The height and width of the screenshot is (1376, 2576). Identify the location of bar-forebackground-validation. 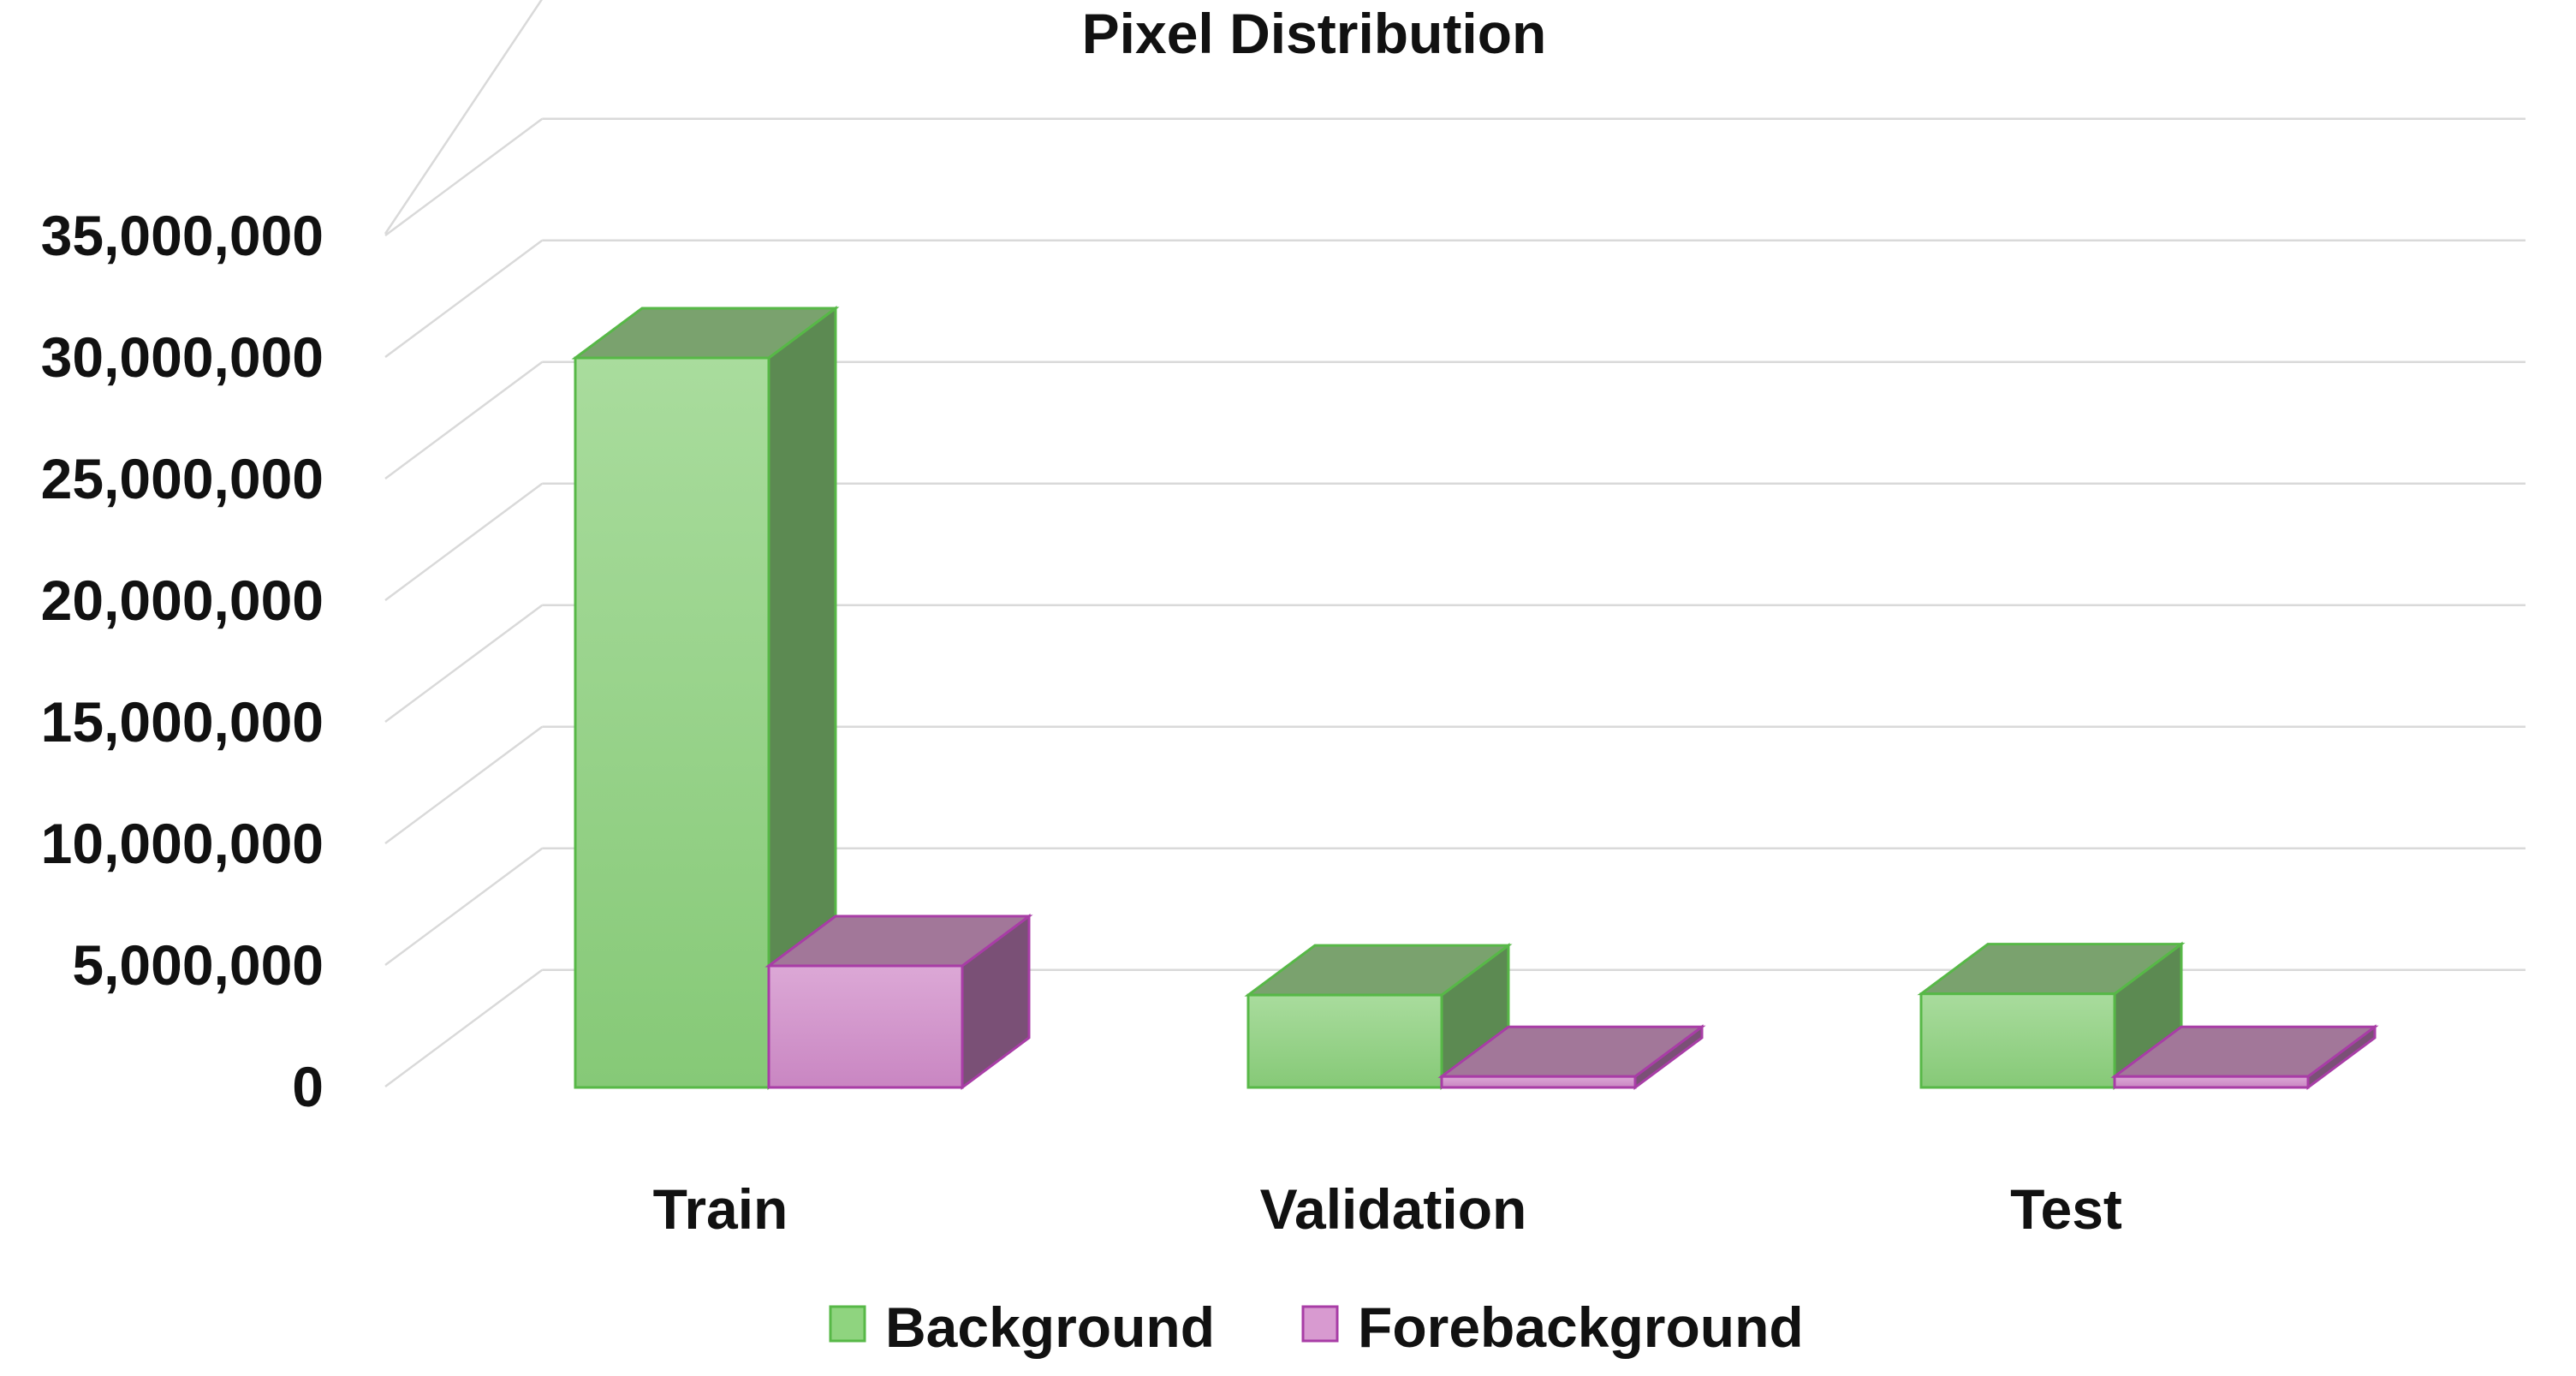
(1571, 1057).